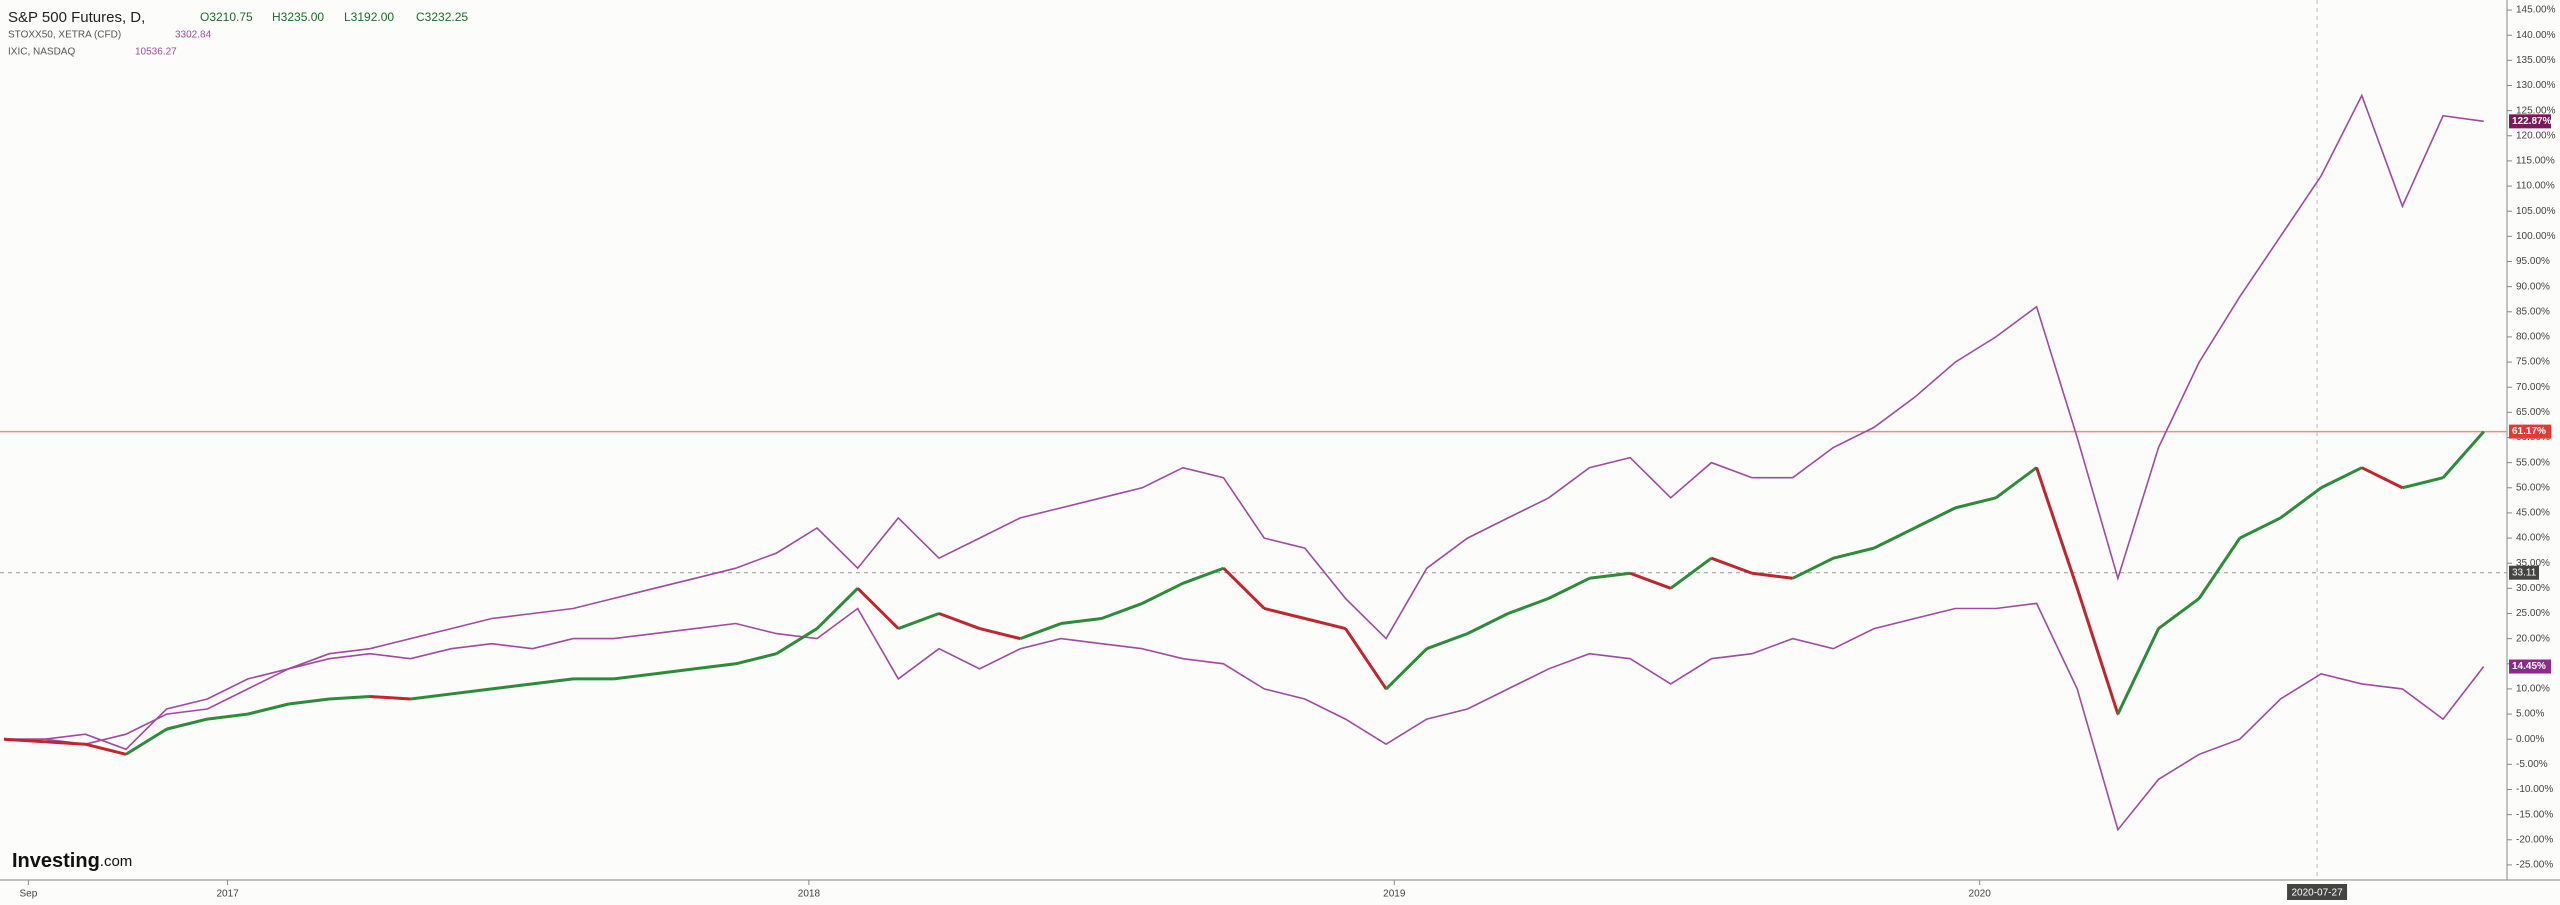 The height and width of the screenshot is (905, 2560). What do you see at coordinates (2534, 865) in the screenshot?
I see `y-tick-label: -25.00%` at bounding box center [2534, 865].